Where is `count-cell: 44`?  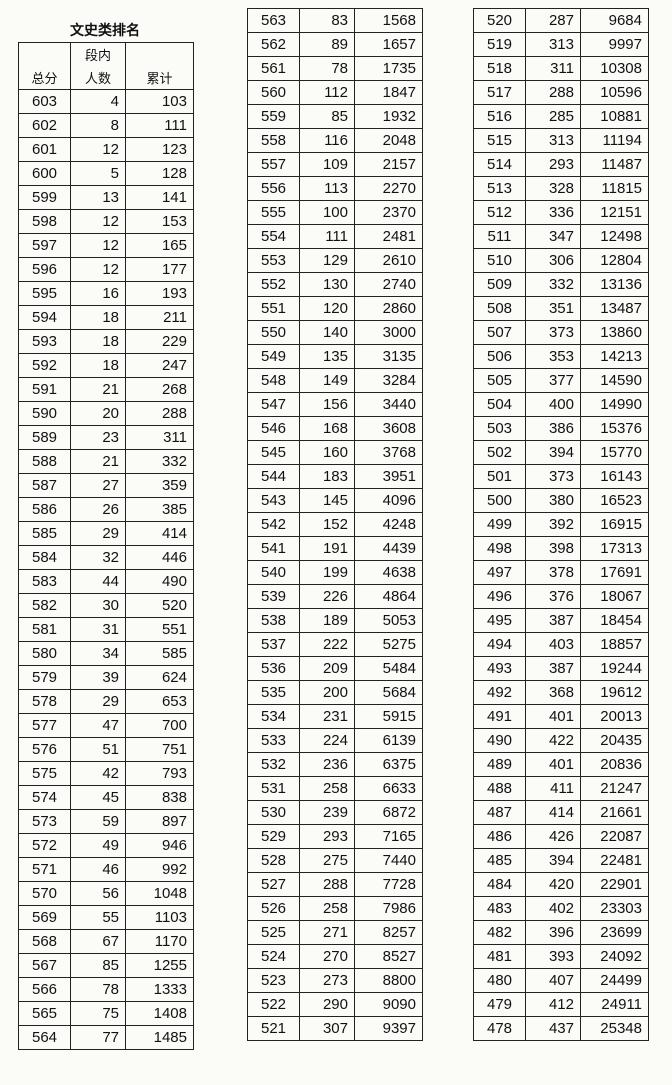
count-cell: 44 is located at coordinates (98, 581).